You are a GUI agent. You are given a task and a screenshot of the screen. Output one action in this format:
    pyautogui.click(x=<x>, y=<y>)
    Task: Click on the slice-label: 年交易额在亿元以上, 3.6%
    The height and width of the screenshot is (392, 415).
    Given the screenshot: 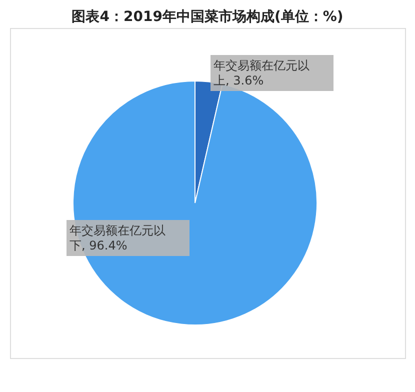 What is the action you would take?
    pyautogui.click(x=262, y=73)
    